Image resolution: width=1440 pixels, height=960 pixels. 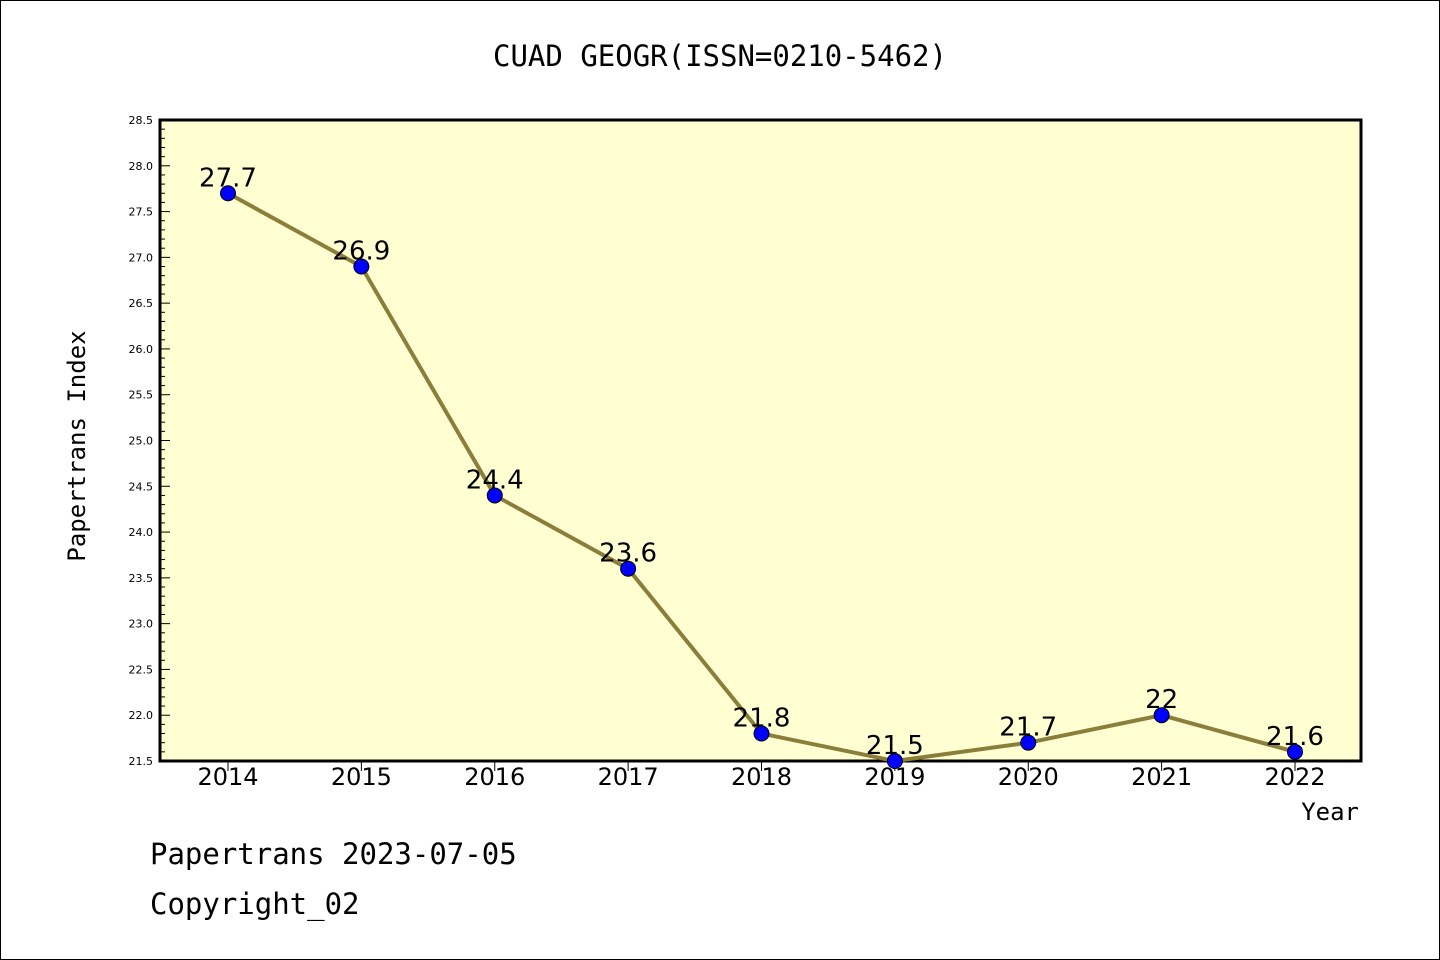 What do you see at coordinates (361, 252) in the screenshot?
I see `data-label: 26.9` at bounding box center [361, 252].